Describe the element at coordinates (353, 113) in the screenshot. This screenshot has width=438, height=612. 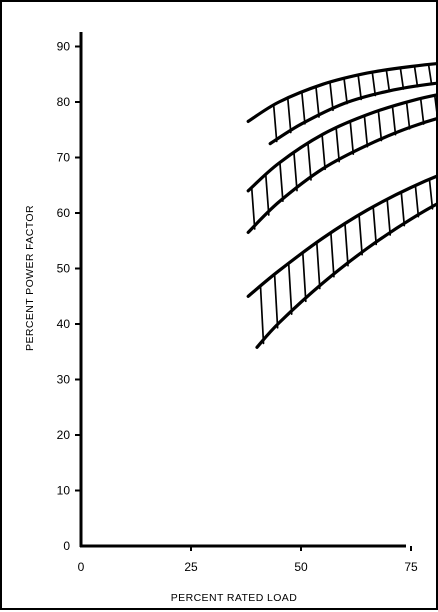
I see `100-hp-lower-curve` at that location.